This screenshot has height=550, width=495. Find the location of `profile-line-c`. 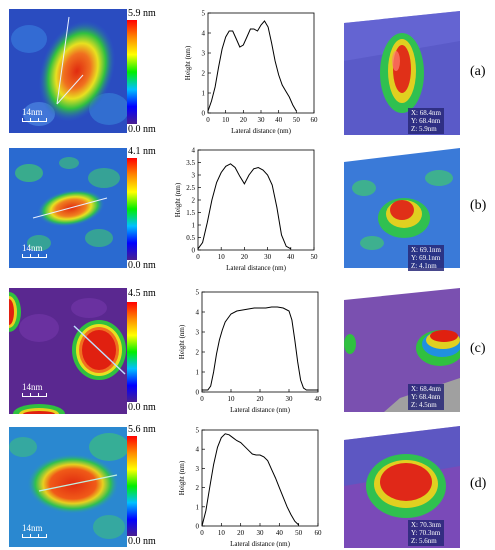

profile-line-c is located at coordinates (99, 350).